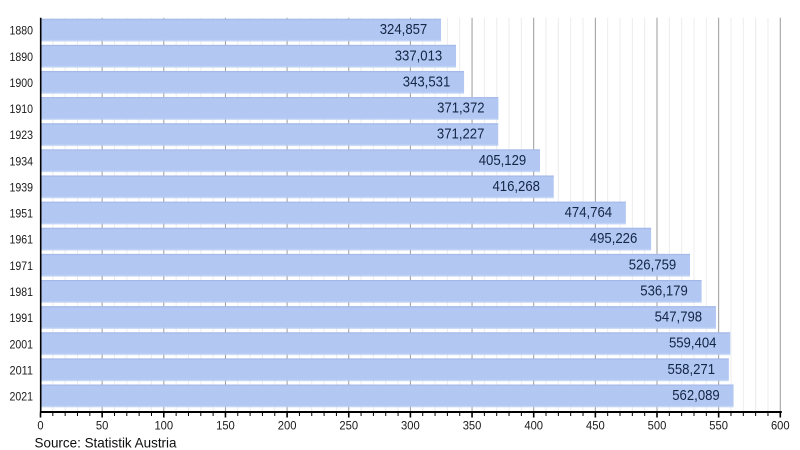 The width and height of the screenshot is (800, 450). I want to click on svg-text: 547,798, so click(679, 318).